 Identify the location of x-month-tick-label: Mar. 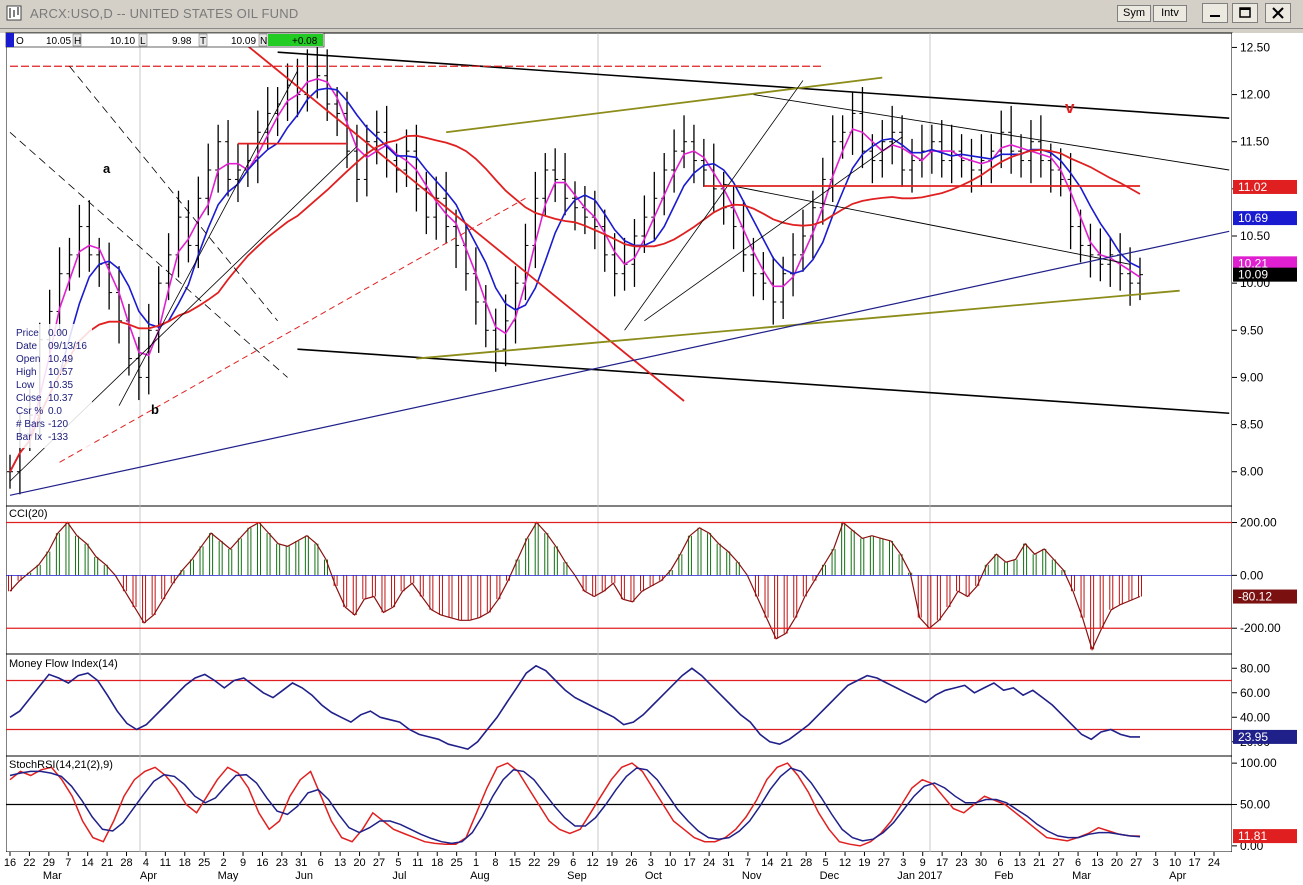
(52, 876).